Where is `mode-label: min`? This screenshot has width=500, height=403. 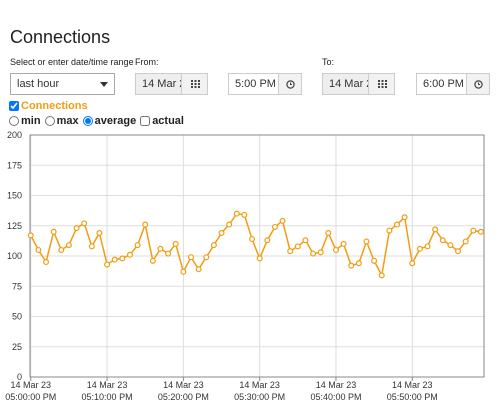 mode-label: min is located at coordinates (31, 121).